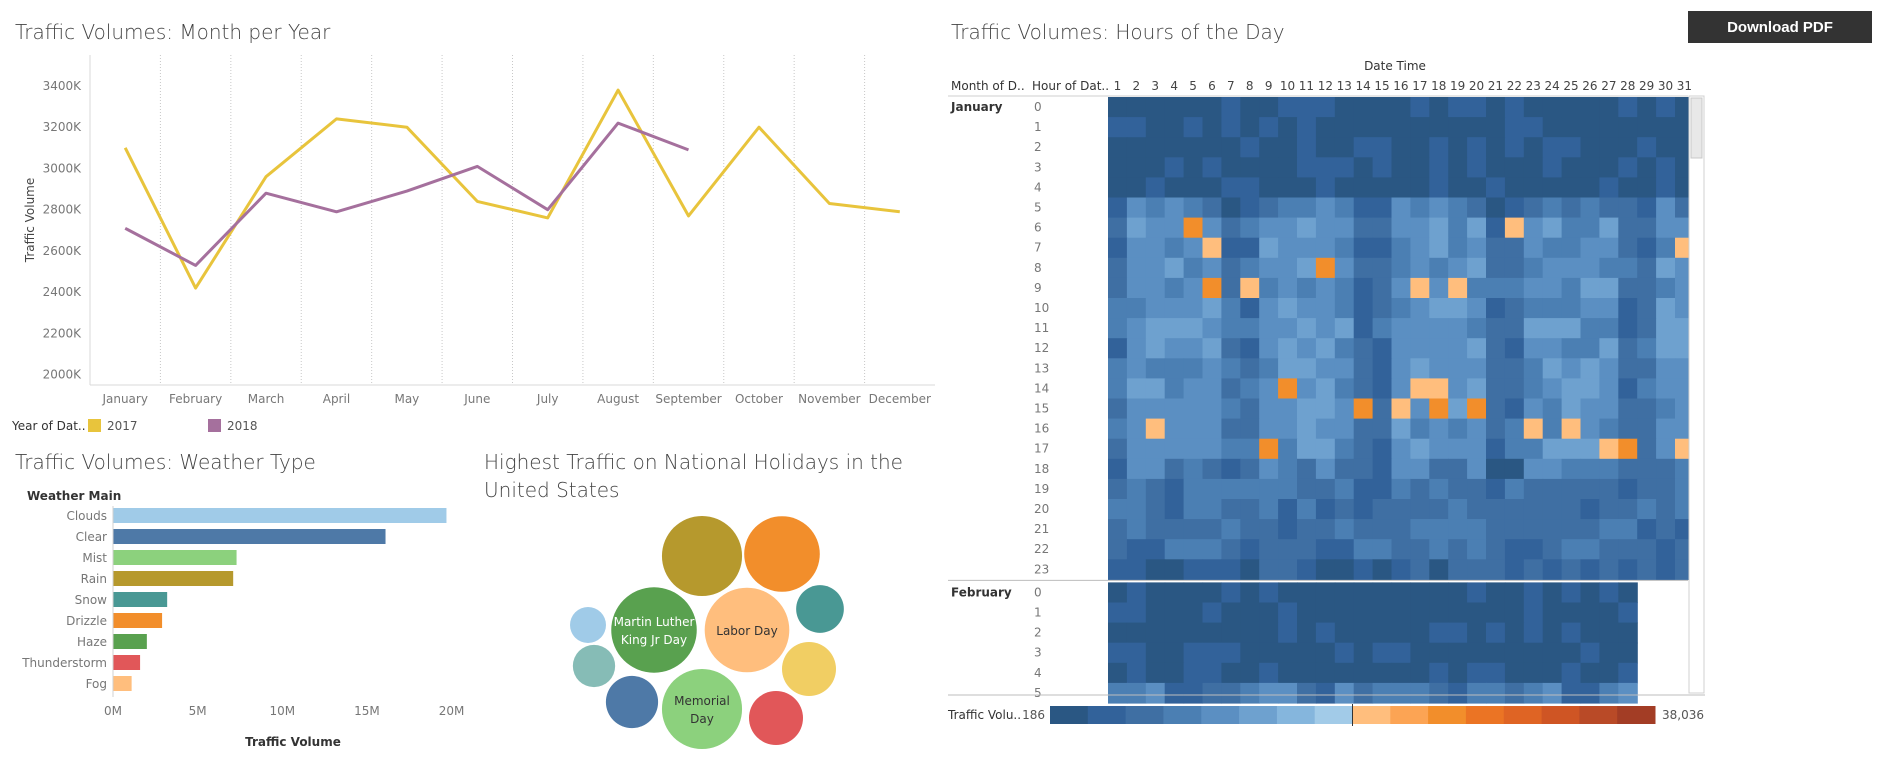 This screenshot has height=758, width=1881. I want to click on bar-thunderstorm, so click(127, 662).